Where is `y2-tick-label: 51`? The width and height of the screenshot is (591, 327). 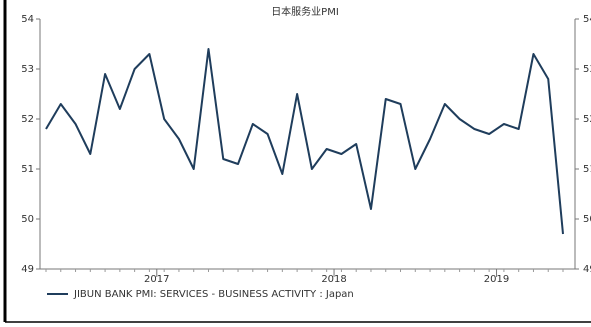
y2-tick-label: 51 is located at coordinates (587, 169).